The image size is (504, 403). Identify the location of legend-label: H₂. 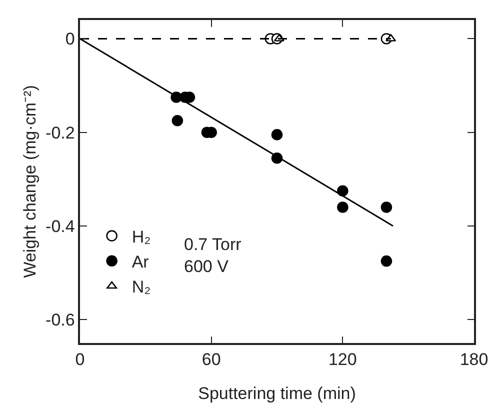
(141, 236).